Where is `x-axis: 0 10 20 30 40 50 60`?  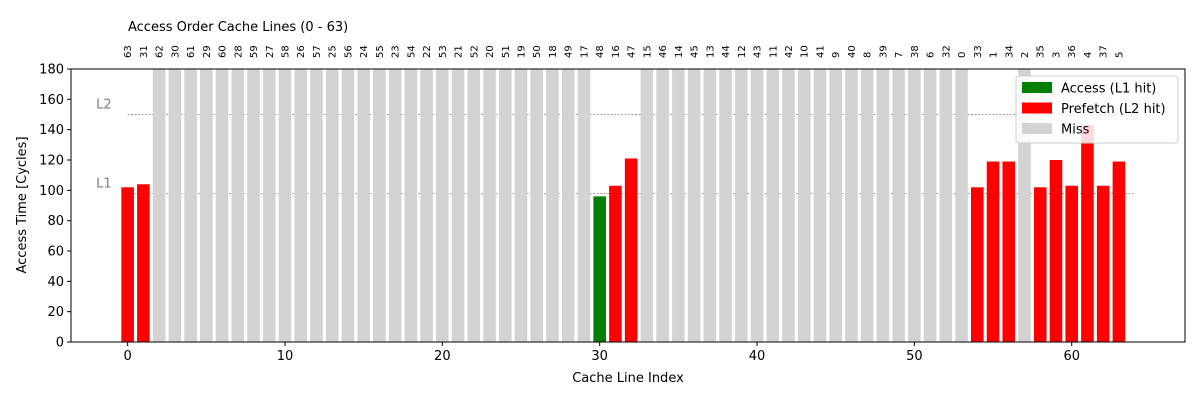 x-axis: 0 10 20 30 40 50 60 is located at coordinates (602, 353).